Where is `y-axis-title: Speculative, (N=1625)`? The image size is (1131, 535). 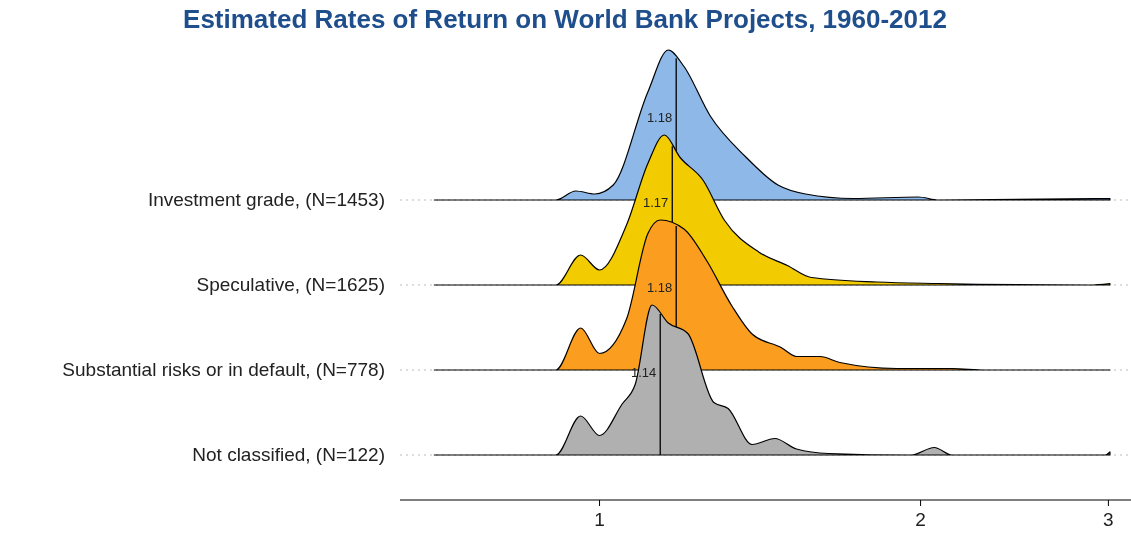
y-axis-title: Speculative, (N=1625) is located at coordinates (290, 284).